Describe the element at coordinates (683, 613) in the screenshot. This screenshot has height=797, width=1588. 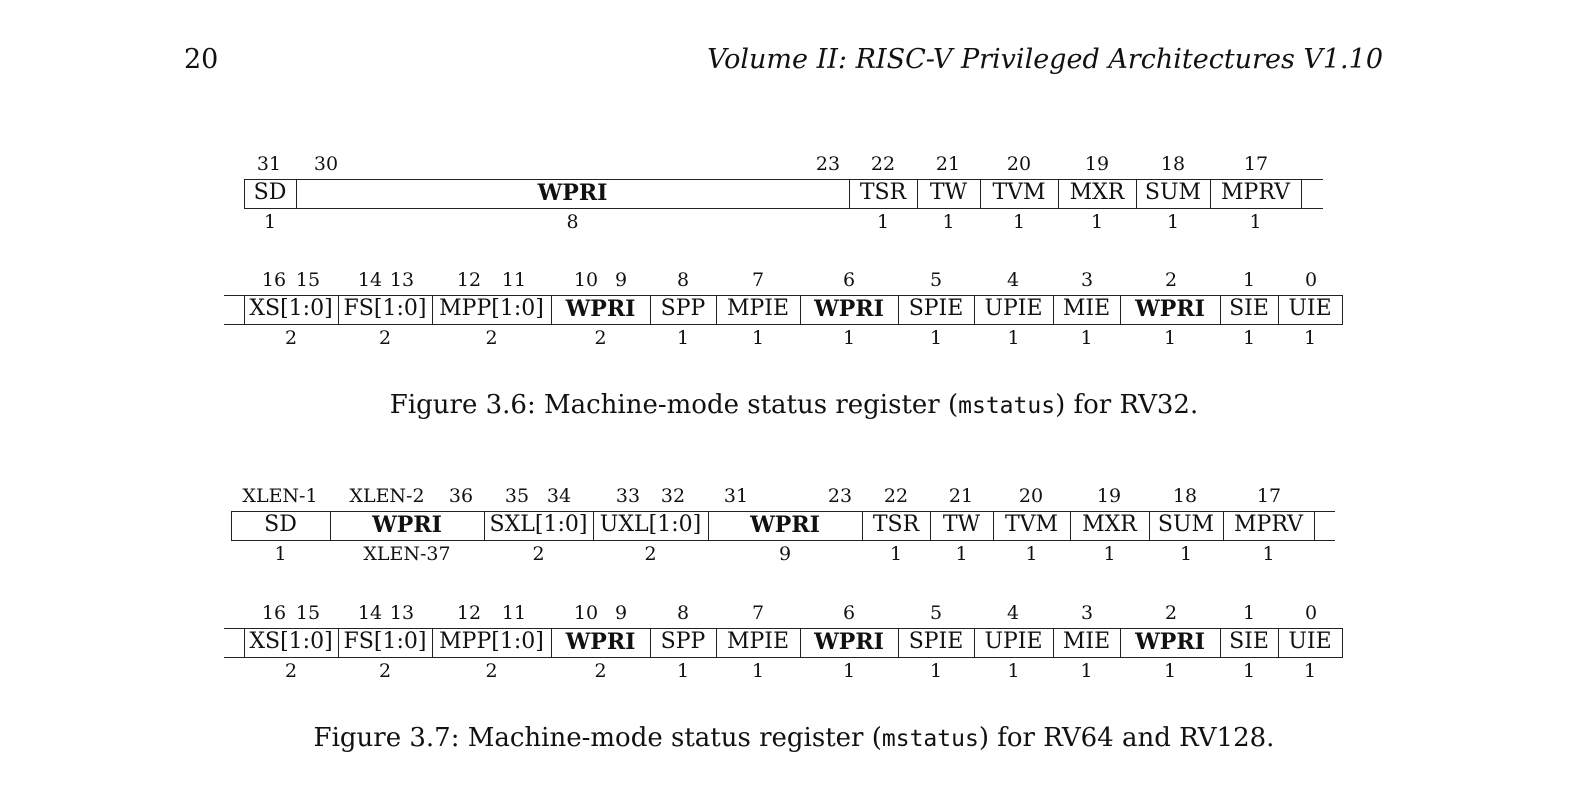
I see `bit-number: 8` at that location.